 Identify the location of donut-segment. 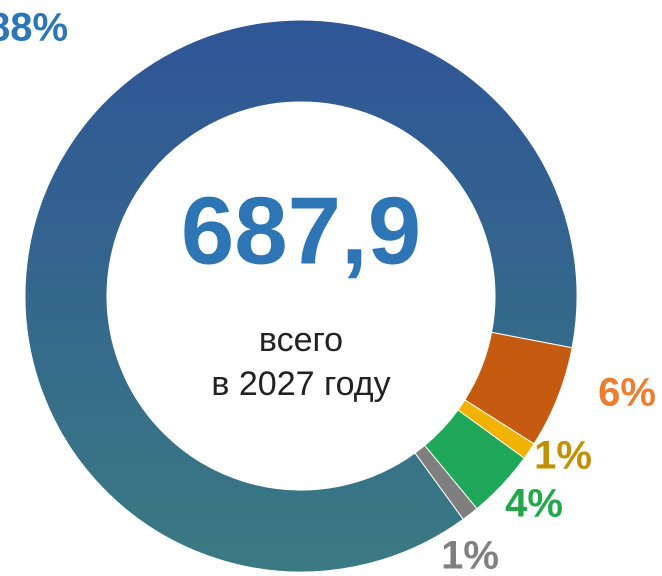
(446, 482).